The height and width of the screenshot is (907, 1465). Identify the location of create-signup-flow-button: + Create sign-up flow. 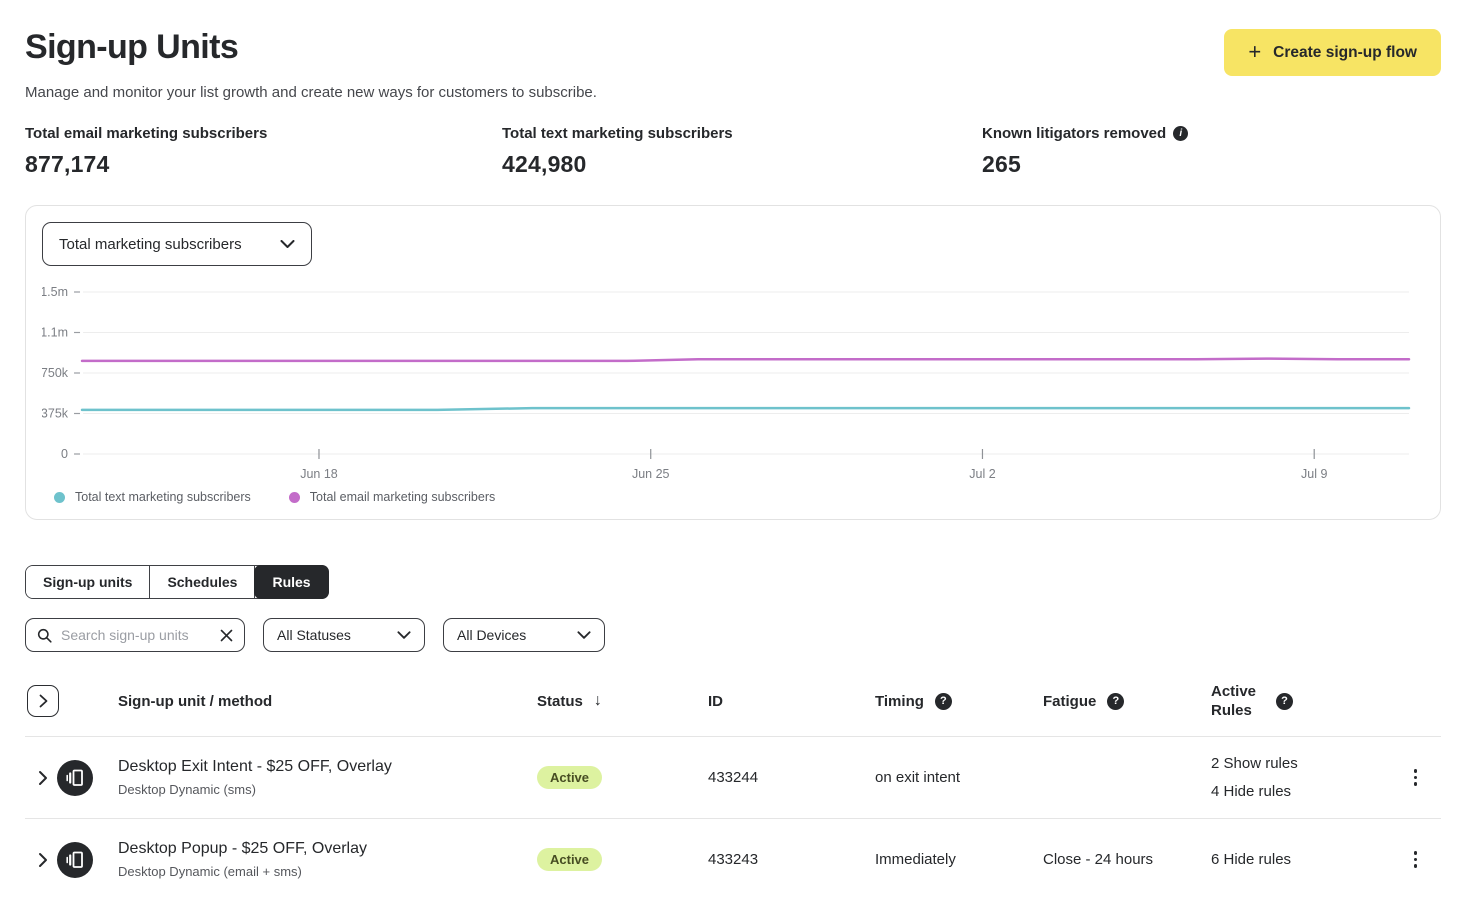
(1332, 52).